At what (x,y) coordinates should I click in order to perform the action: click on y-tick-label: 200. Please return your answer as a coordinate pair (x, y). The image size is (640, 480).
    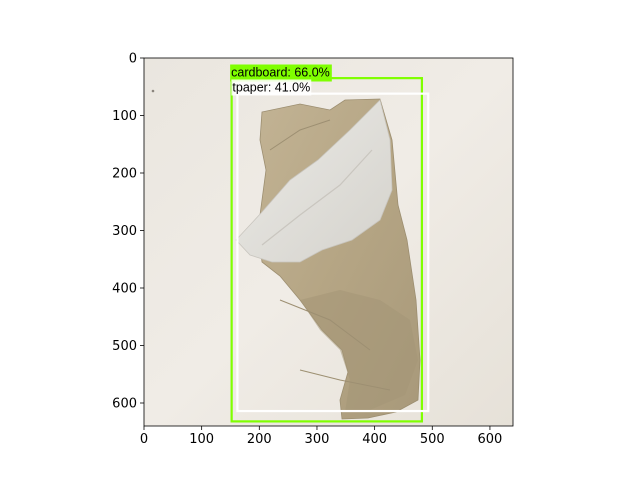
    Looking at the image, I should click on (124, 174).